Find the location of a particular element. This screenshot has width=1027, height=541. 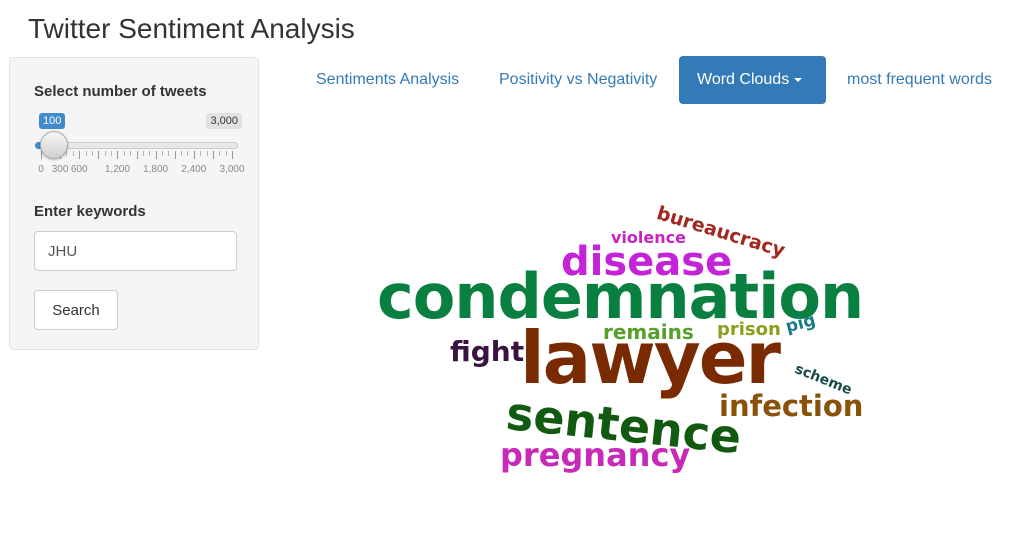

keywords-input is located at coordinates (135, 251).